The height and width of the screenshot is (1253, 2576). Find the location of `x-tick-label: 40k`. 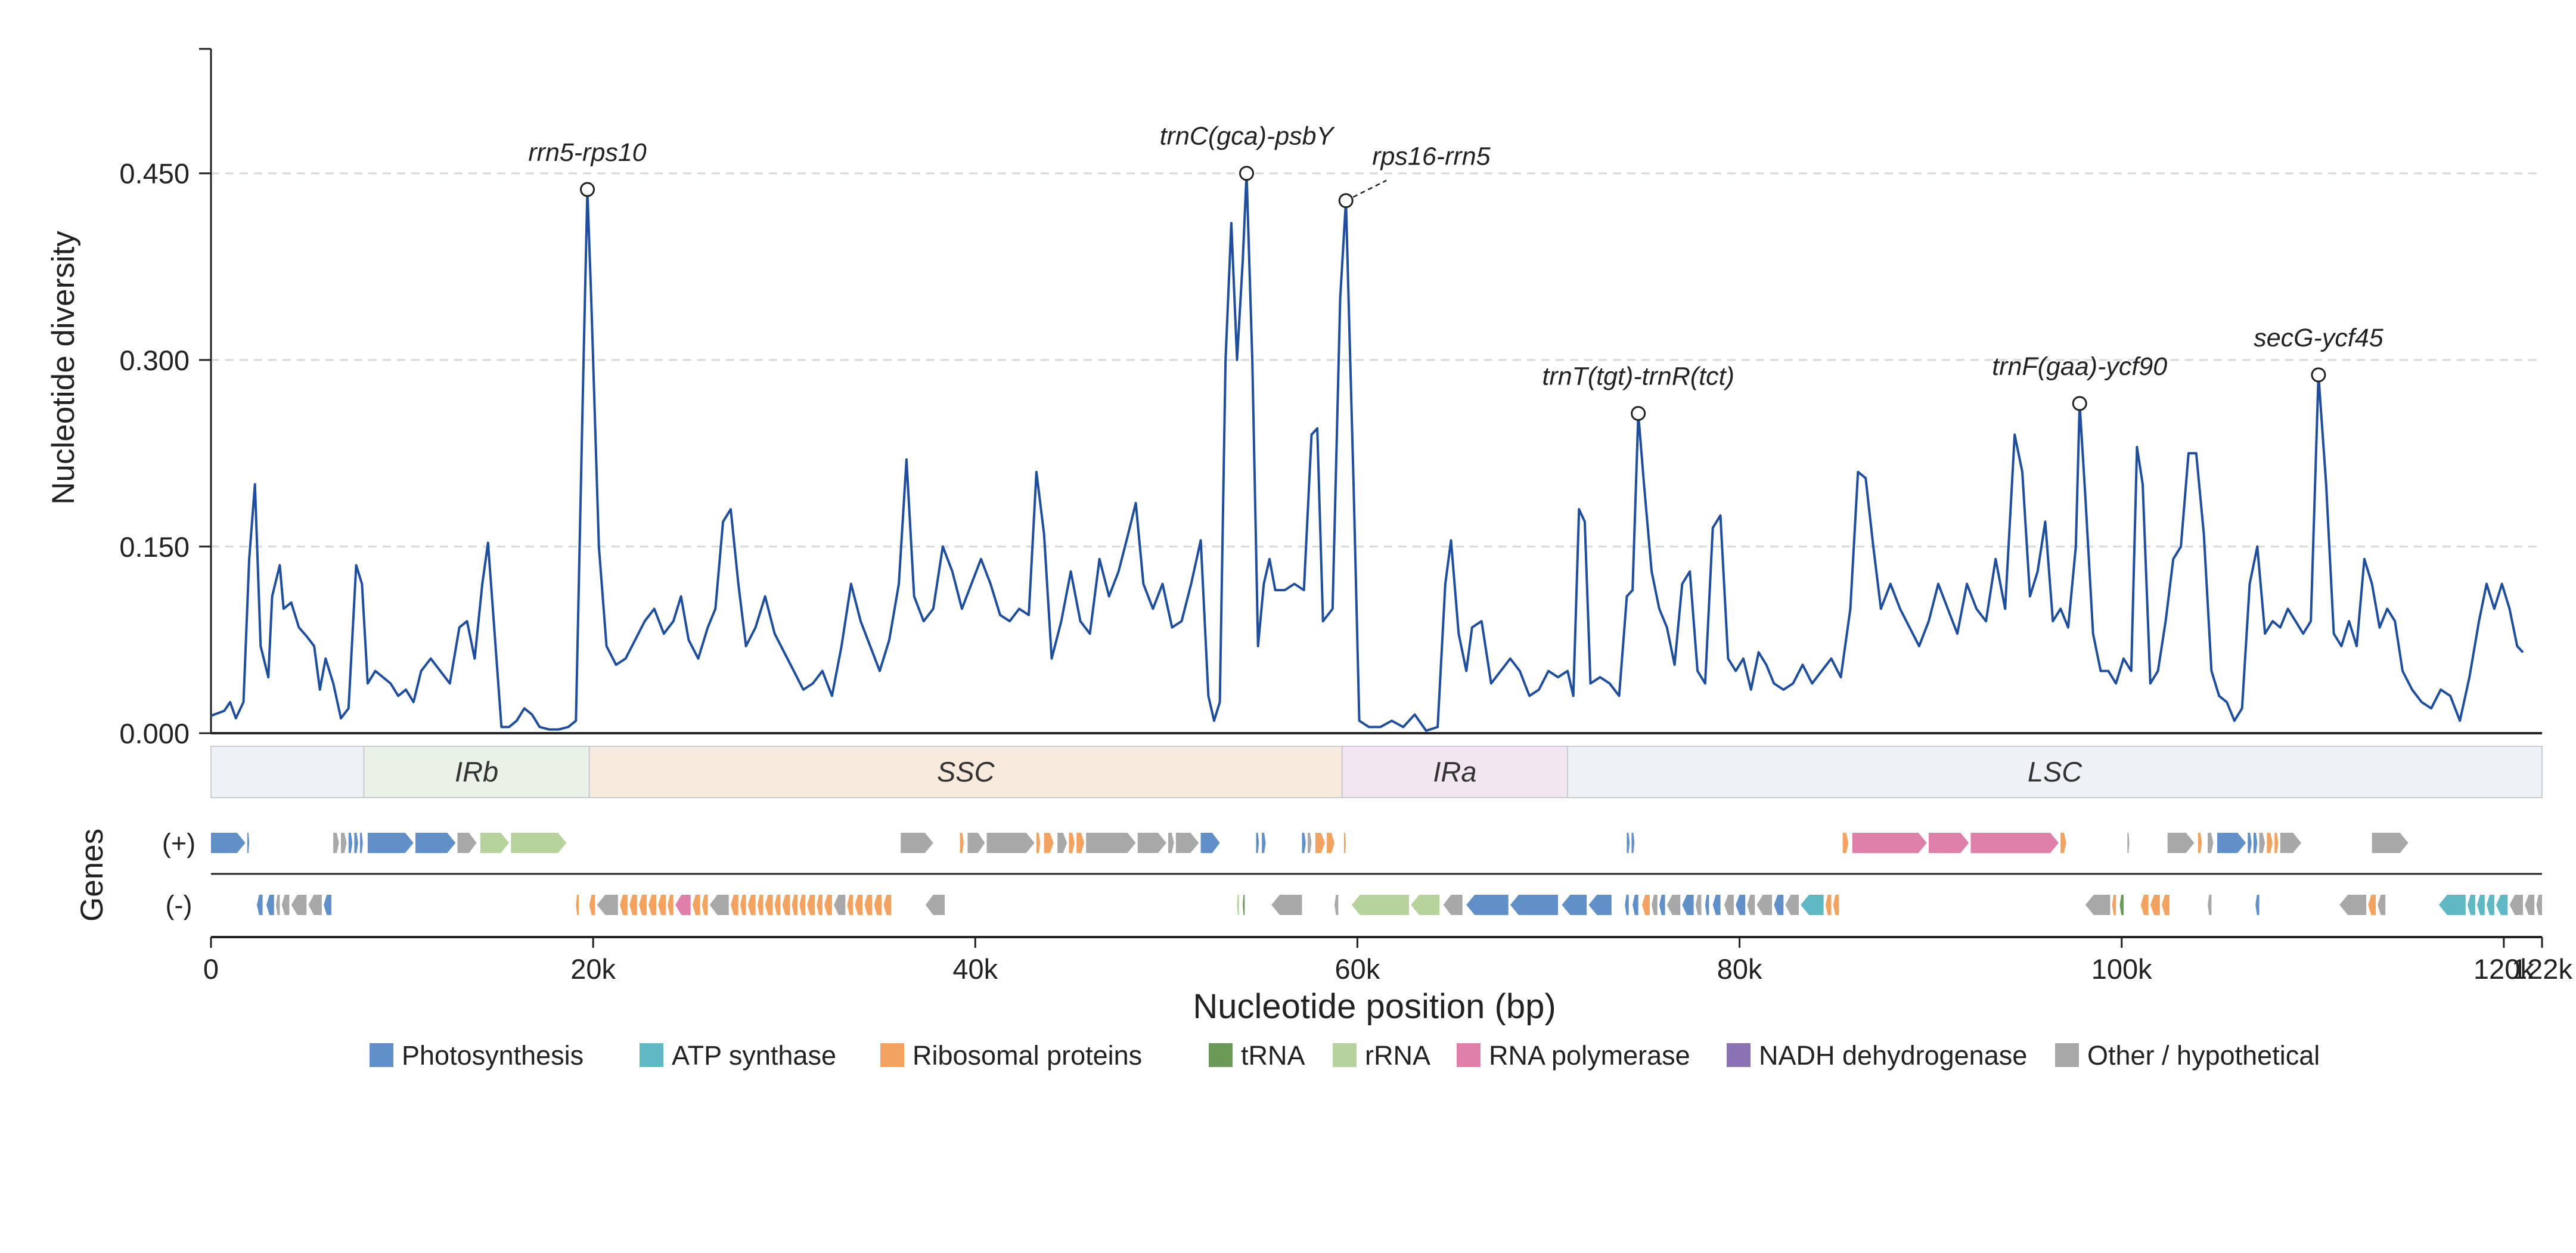

x-tick-label: 40k is located at coordinates (975, 969).